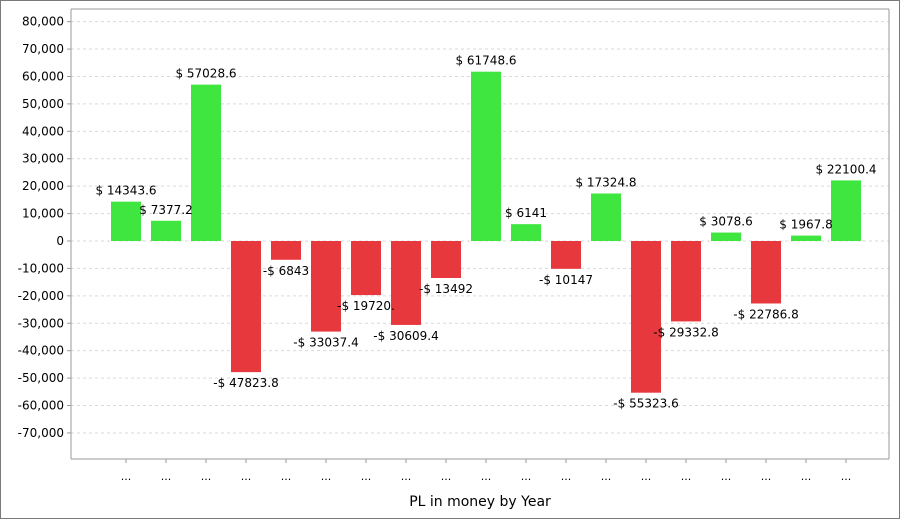 The height and width of the screenshot is (519, 900). What do you see at coordinates (645, 404) in the screenshot?
I see `data-label: -$ 55323.6` at bounding box center [645, 404].